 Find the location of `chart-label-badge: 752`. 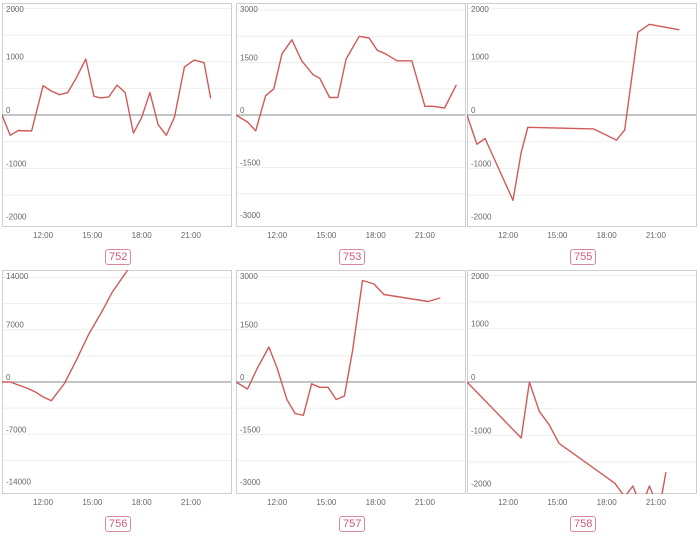

chart-label-badge: 752 is located at coordinates (118, 257).